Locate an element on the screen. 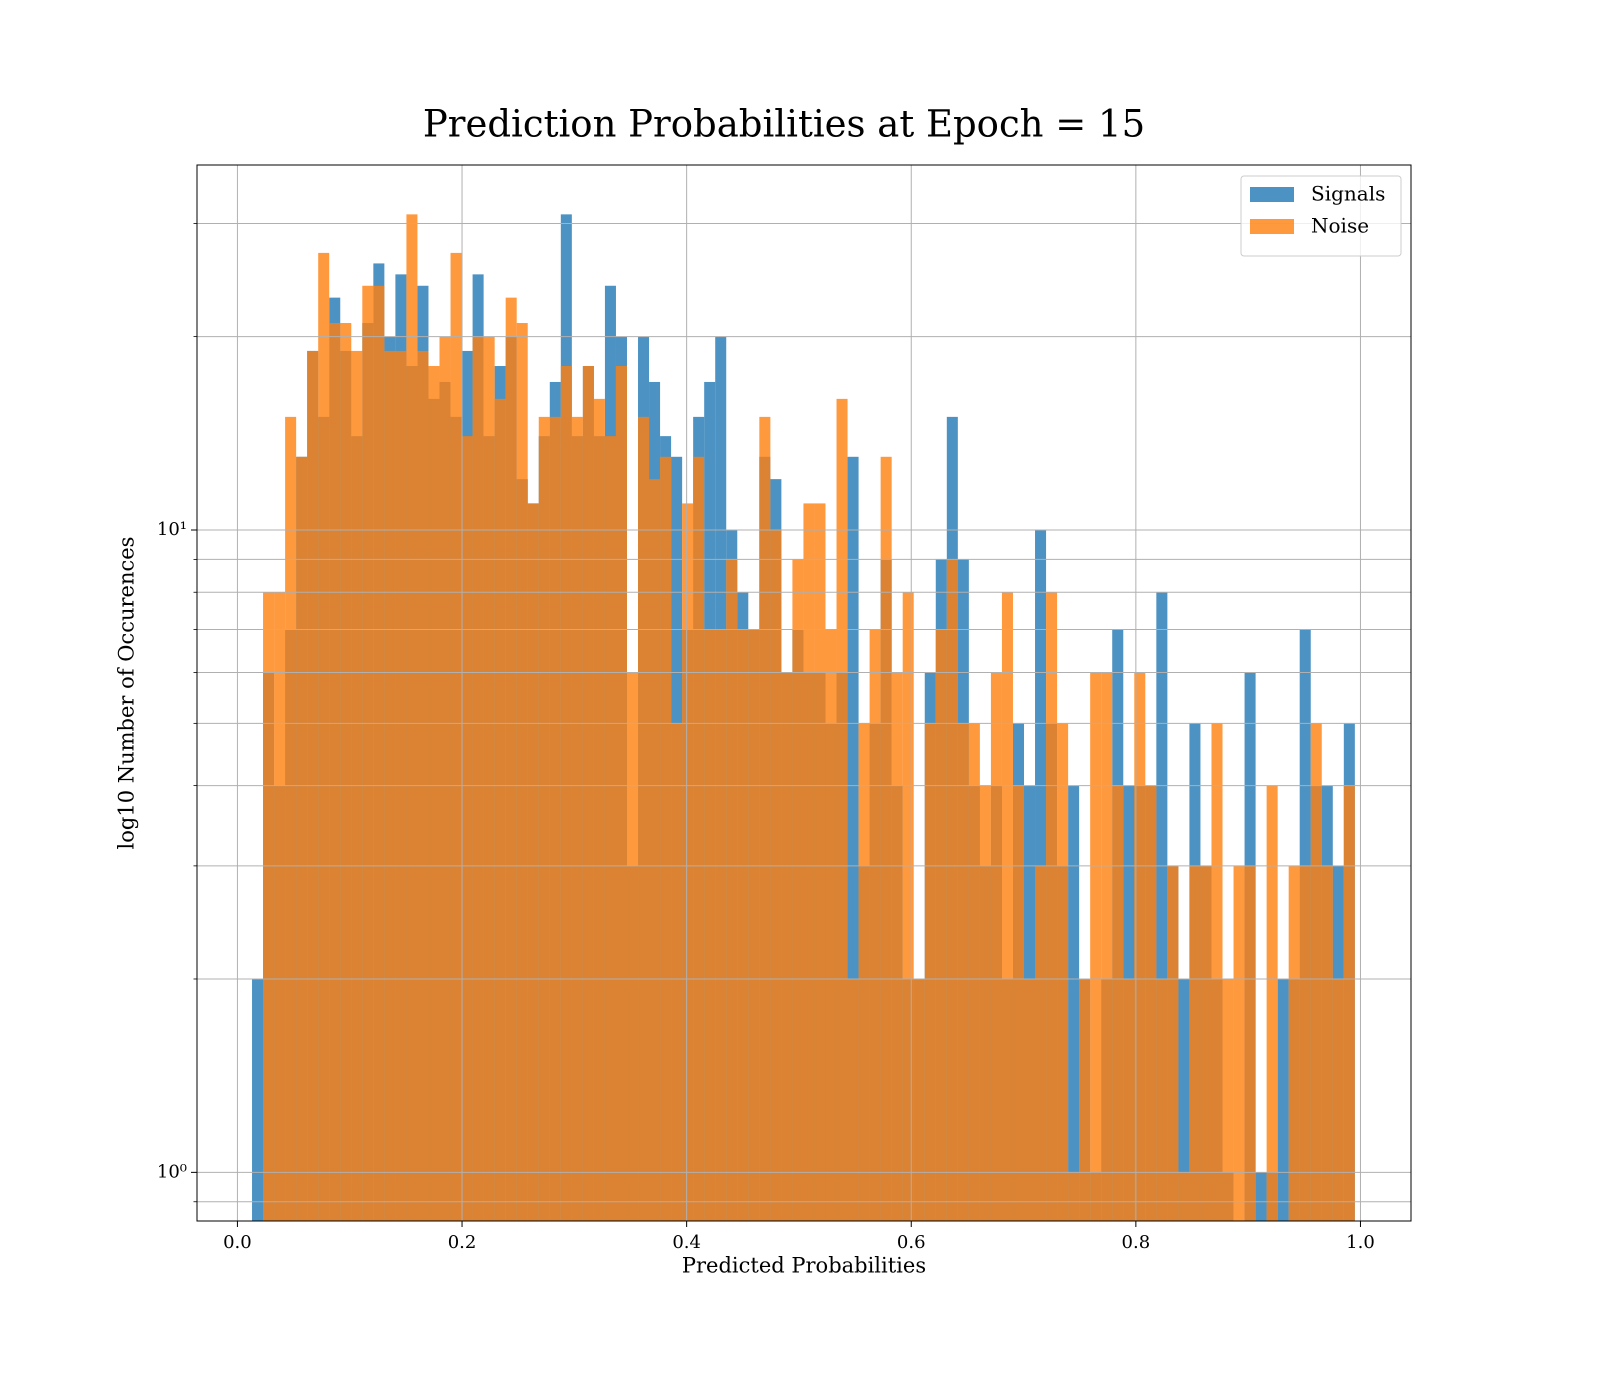  x-tick-label: 0.2 is located at coordinates (462, 1242).